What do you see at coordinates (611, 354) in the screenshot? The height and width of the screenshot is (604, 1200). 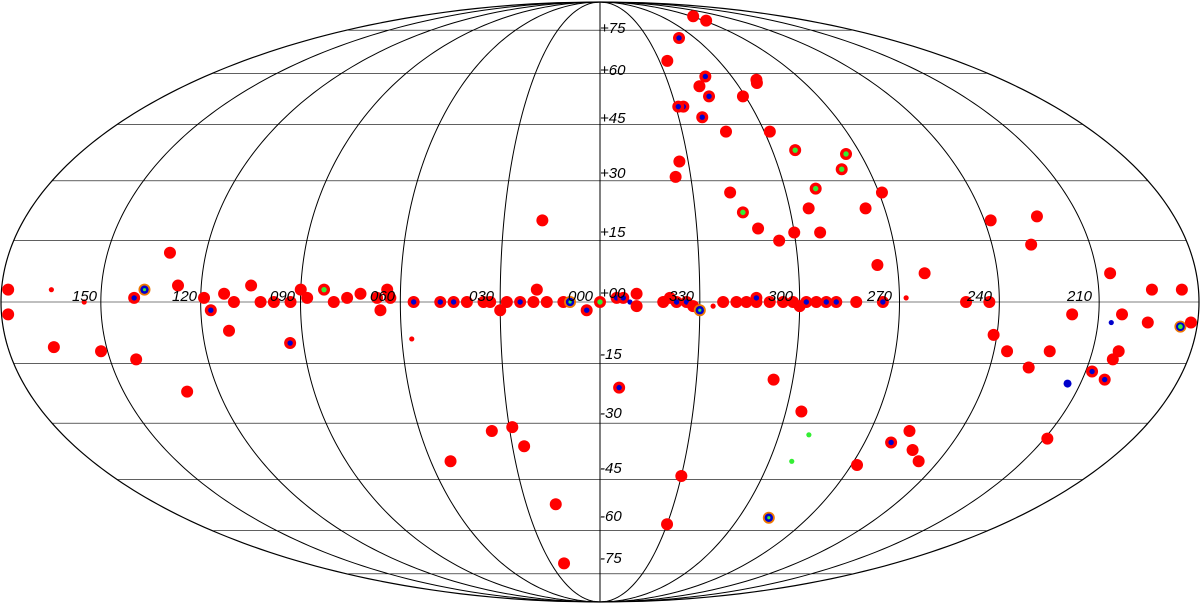 I see `latitude-label-minus-15: -15` at bounding box center [611, 354].